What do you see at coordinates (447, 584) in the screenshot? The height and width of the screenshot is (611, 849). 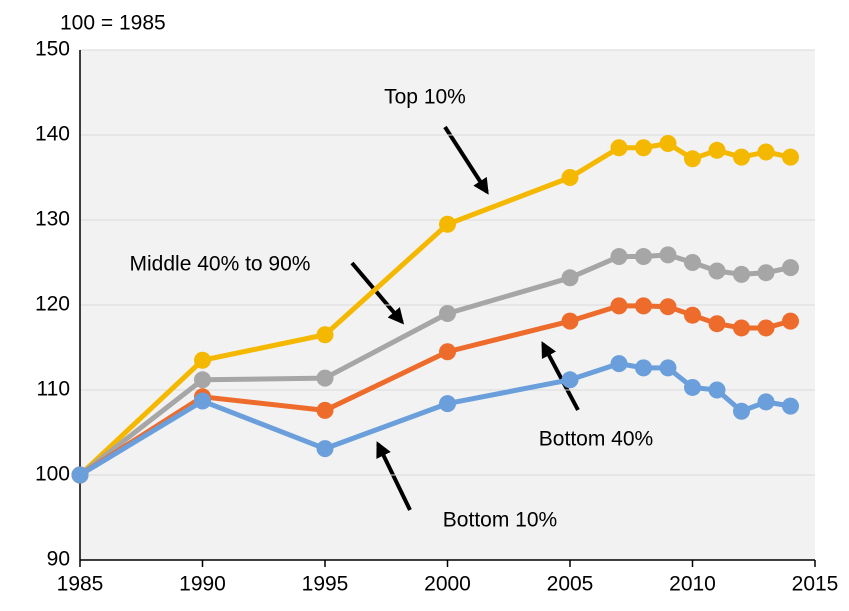 I see `x-tick-label: 2000` at bounding box center [447, 584].